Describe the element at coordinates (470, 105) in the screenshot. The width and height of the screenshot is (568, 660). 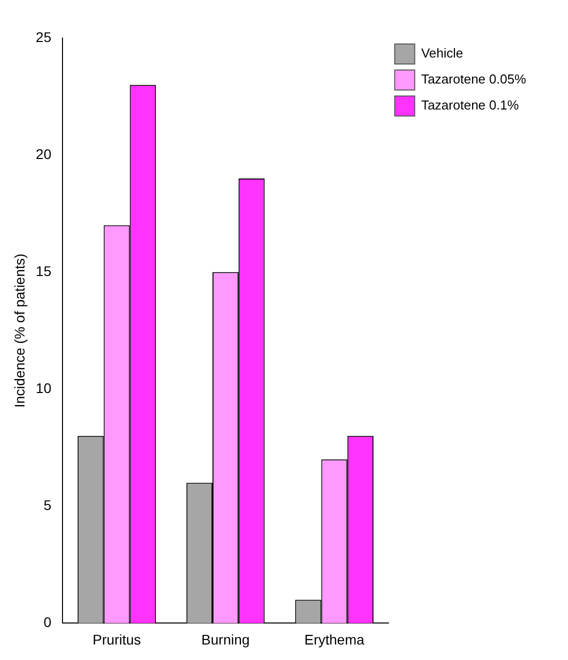
I see `legend-label: Tazarotene 0.1%` at that location.